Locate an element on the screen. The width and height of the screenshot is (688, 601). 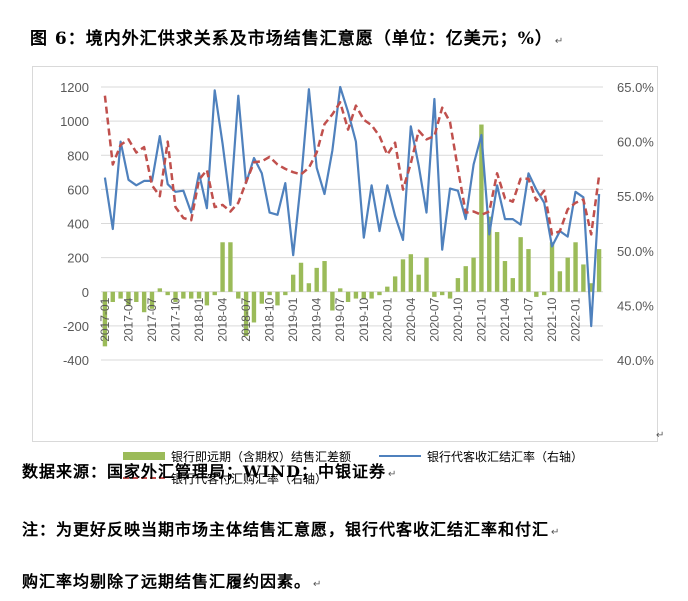
x-tick-label: 2018-07 is located at coordinates (246, 319).